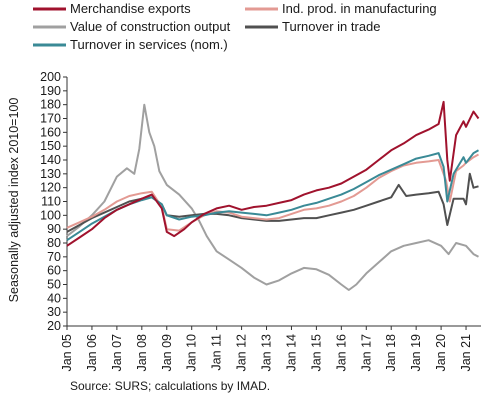  Describe the element at coordinates (50, 77) in the screenshot. I see `y-tick-label: 200` at that location.